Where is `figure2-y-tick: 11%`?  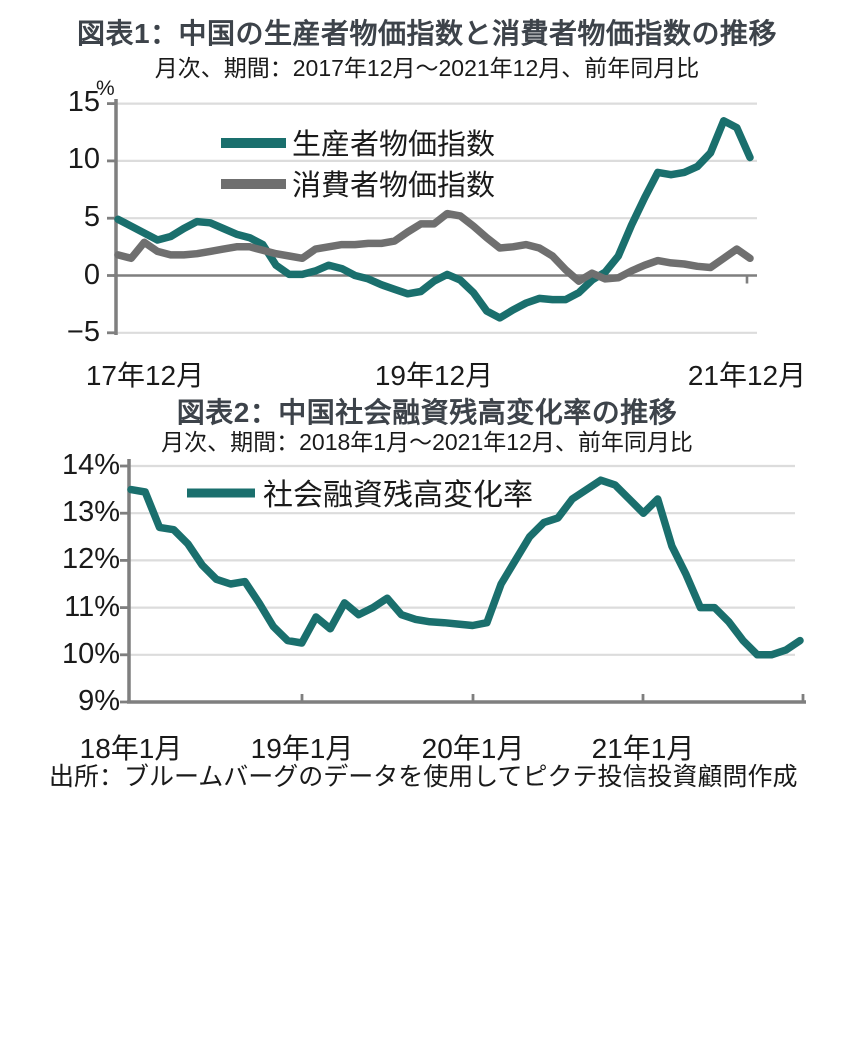 figure2-y-tick: 11% is located at coordinates (92, 606).